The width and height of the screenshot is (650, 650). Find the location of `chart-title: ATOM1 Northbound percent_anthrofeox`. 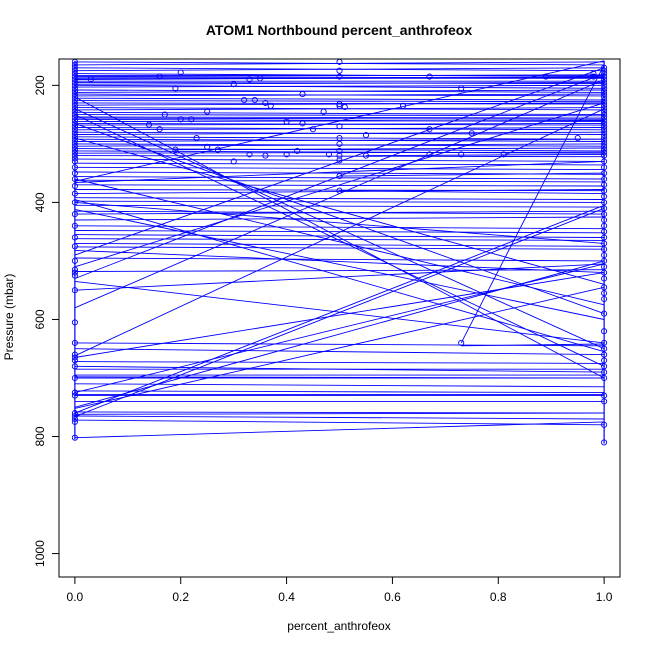

chart-title: ATOM1 Northbound percent_anthrofeox is located at coordinates (339, 30).